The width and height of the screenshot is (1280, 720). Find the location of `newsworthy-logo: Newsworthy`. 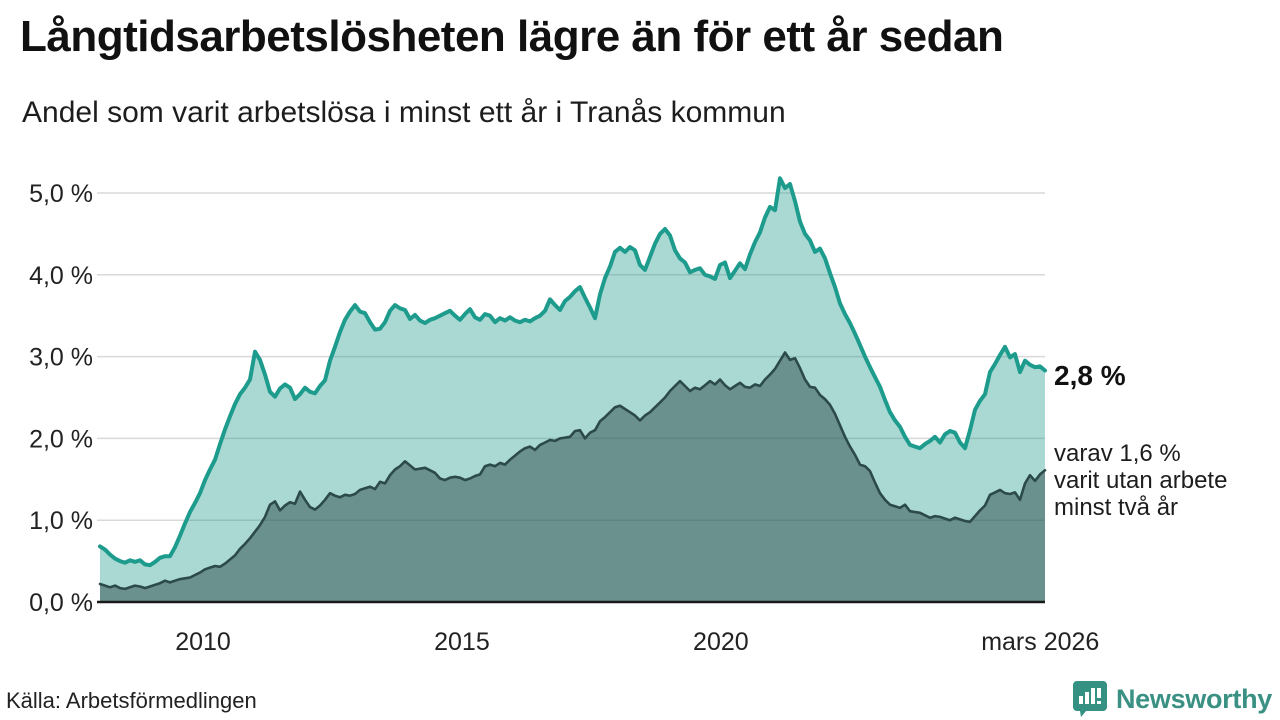

newsworthy-logo: Newsworthy is located at coordinates (1172, 699).